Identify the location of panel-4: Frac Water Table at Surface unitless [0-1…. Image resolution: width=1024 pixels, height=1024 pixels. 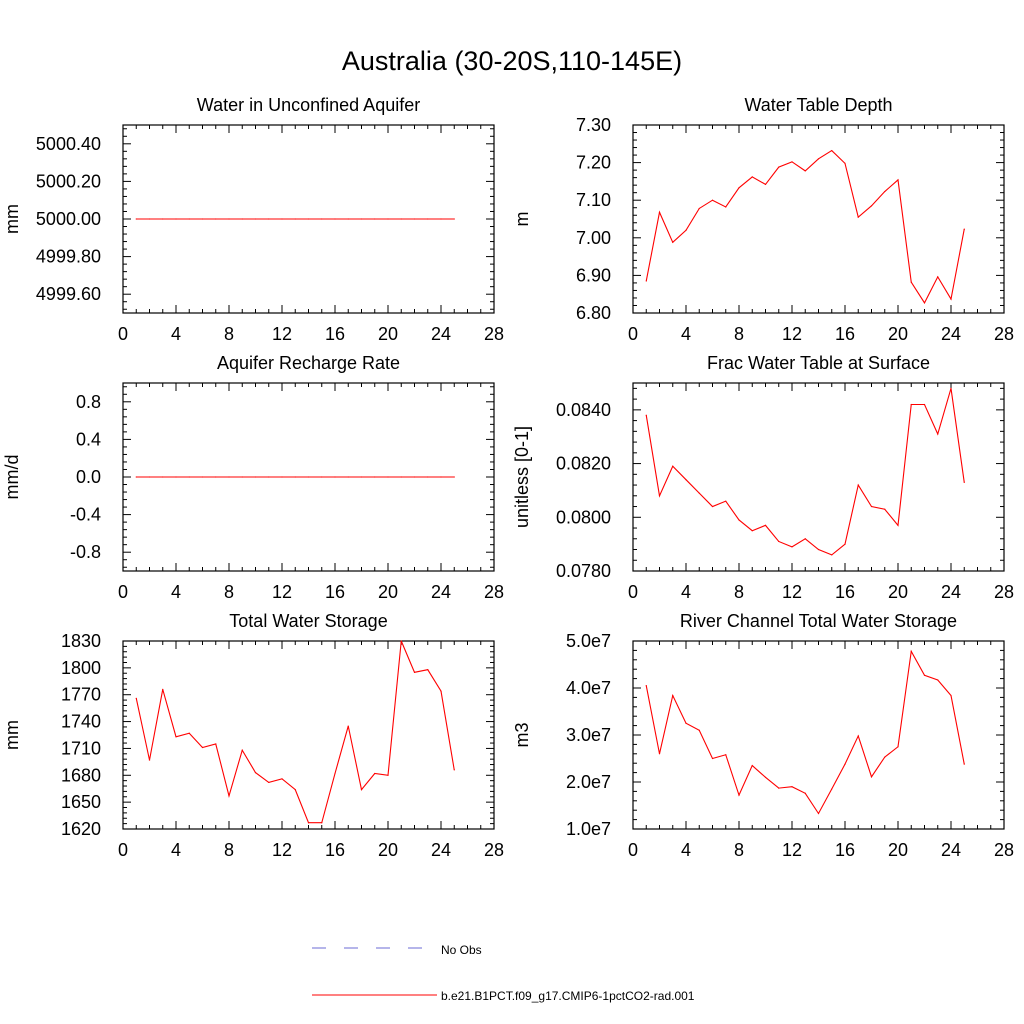
(763, 477).